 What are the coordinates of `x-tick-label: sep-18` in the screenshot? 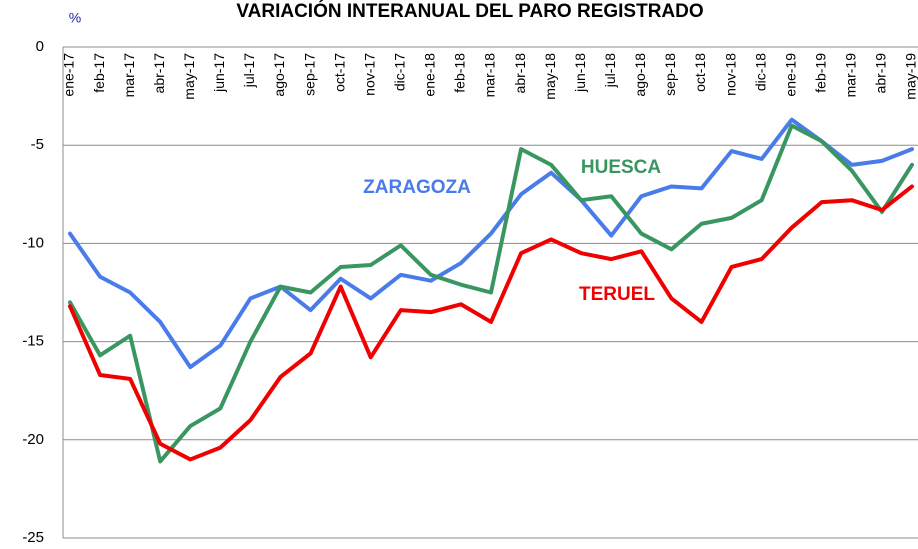 It's located at (670, 74).